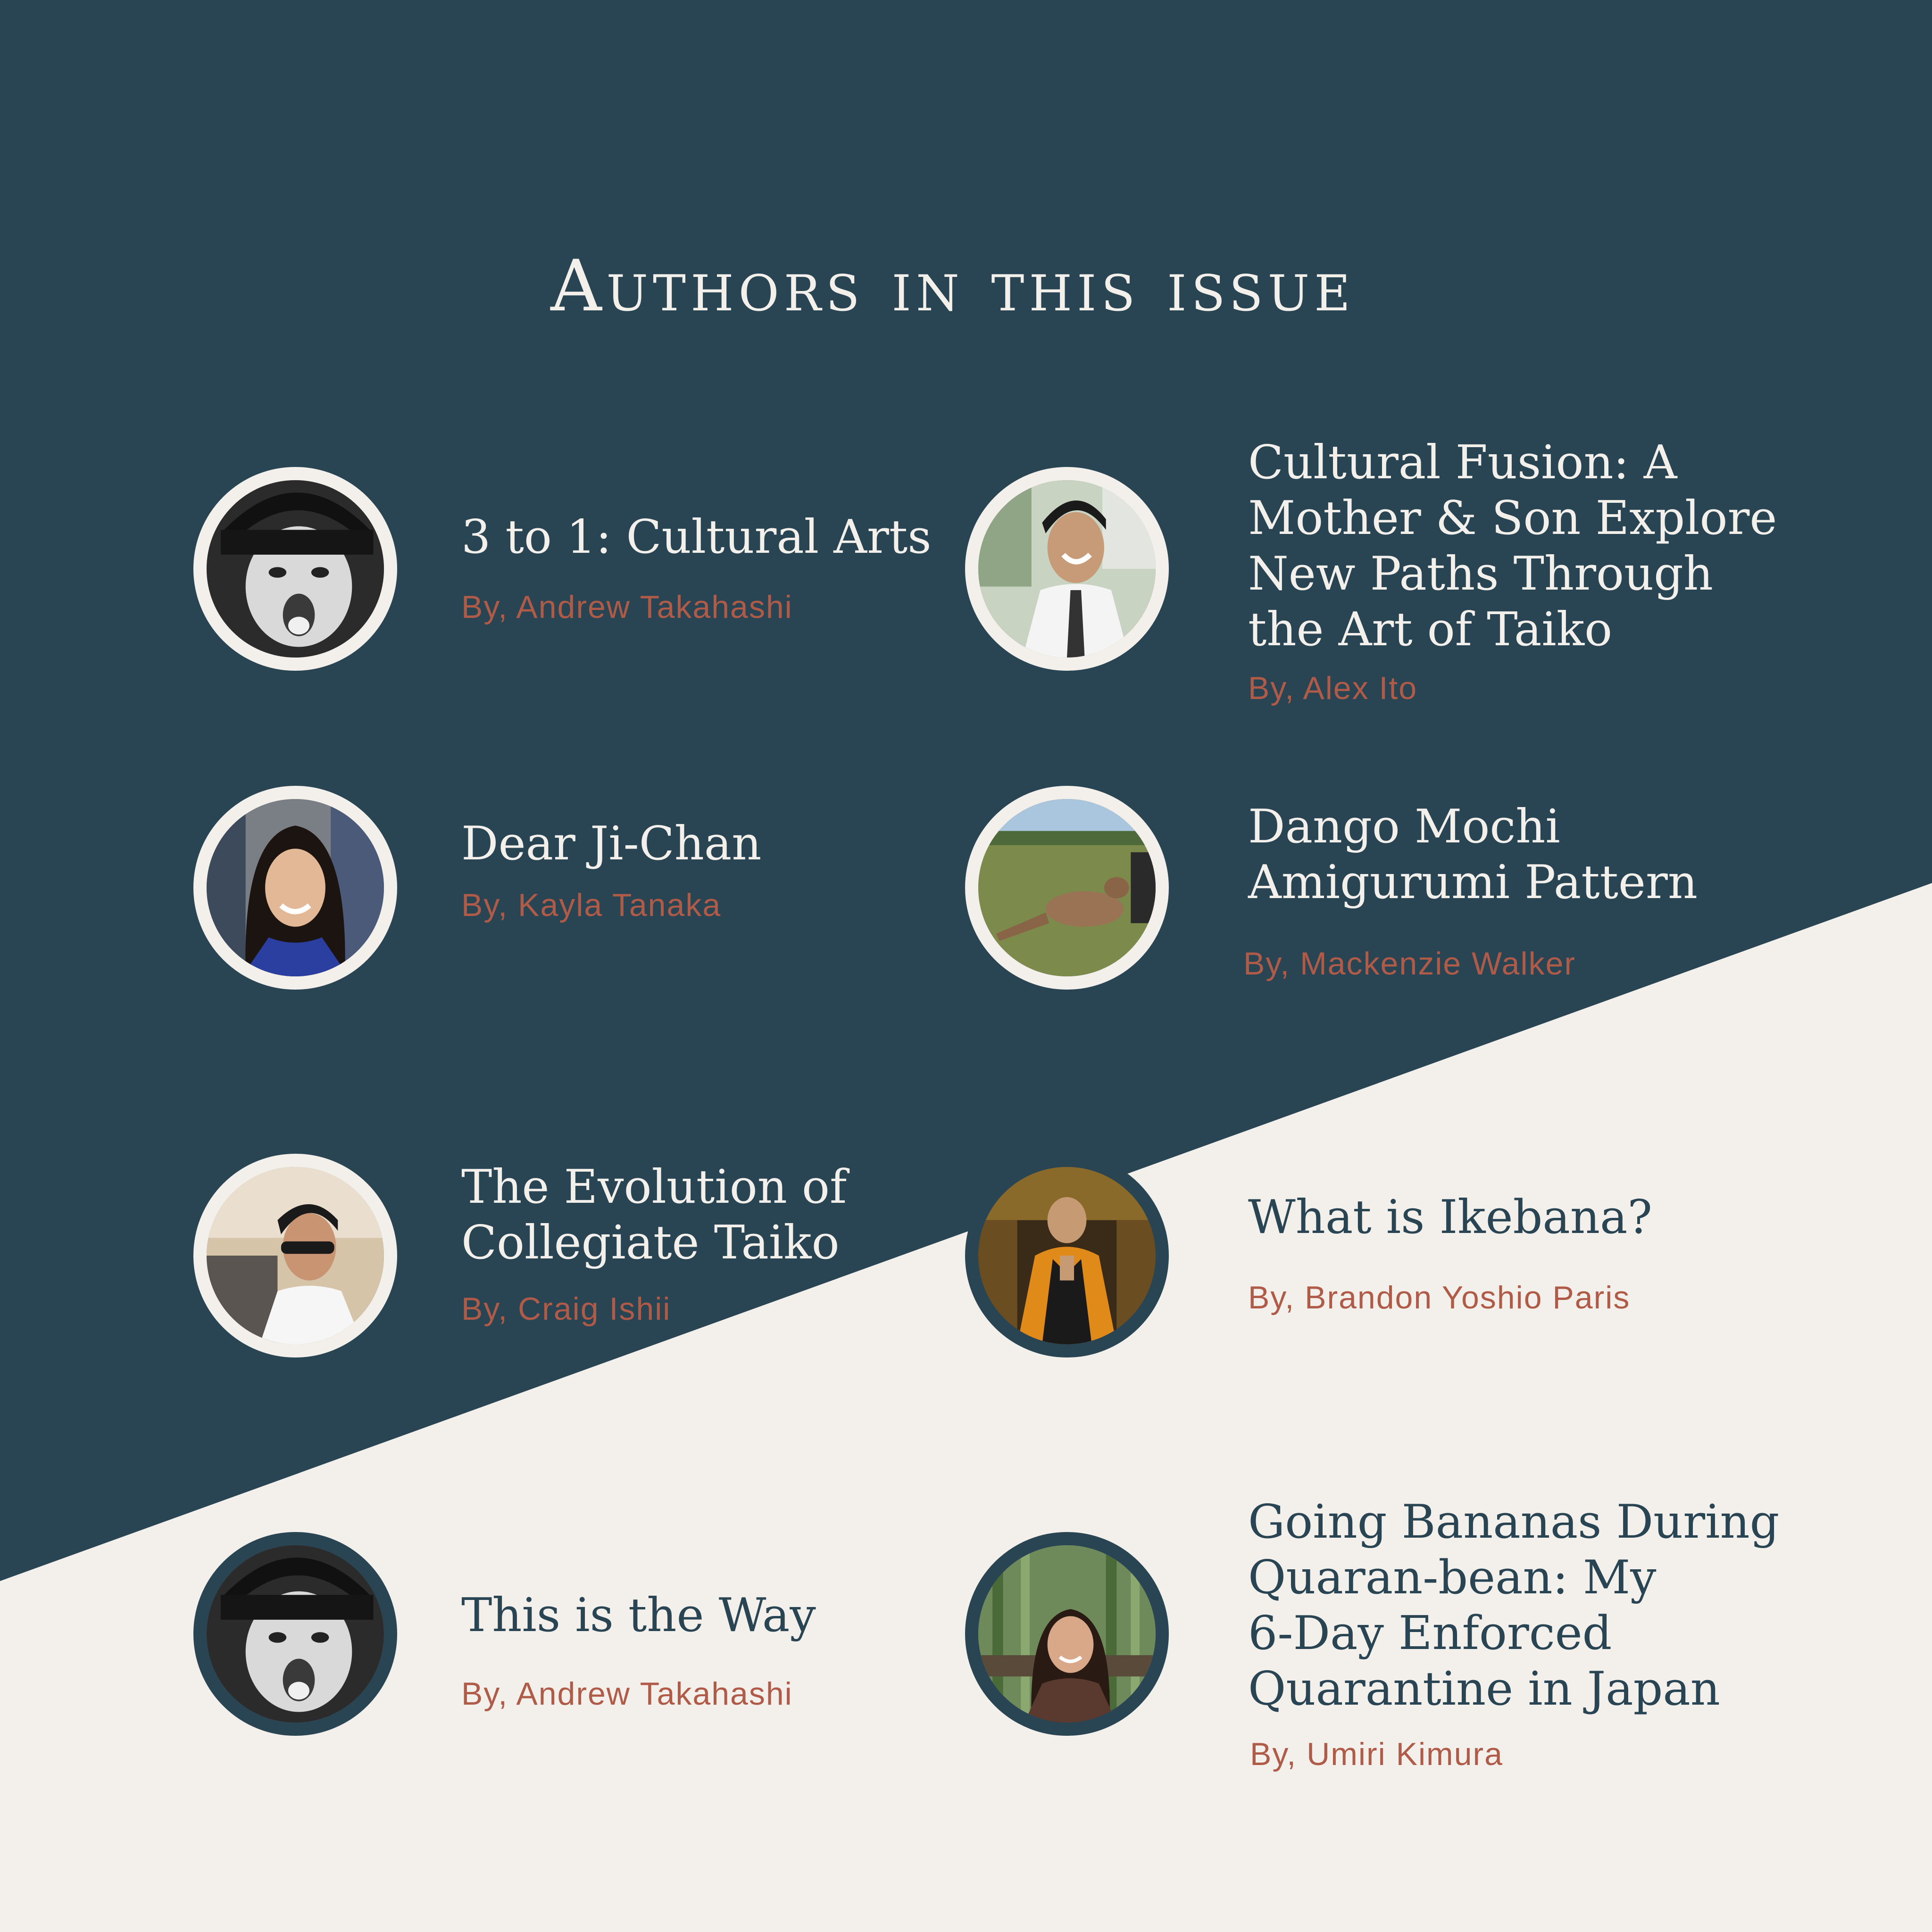 The image size is (1932, 1932). I want to click on article-title-line: Mother & Son Explore, so click(1513, 518).